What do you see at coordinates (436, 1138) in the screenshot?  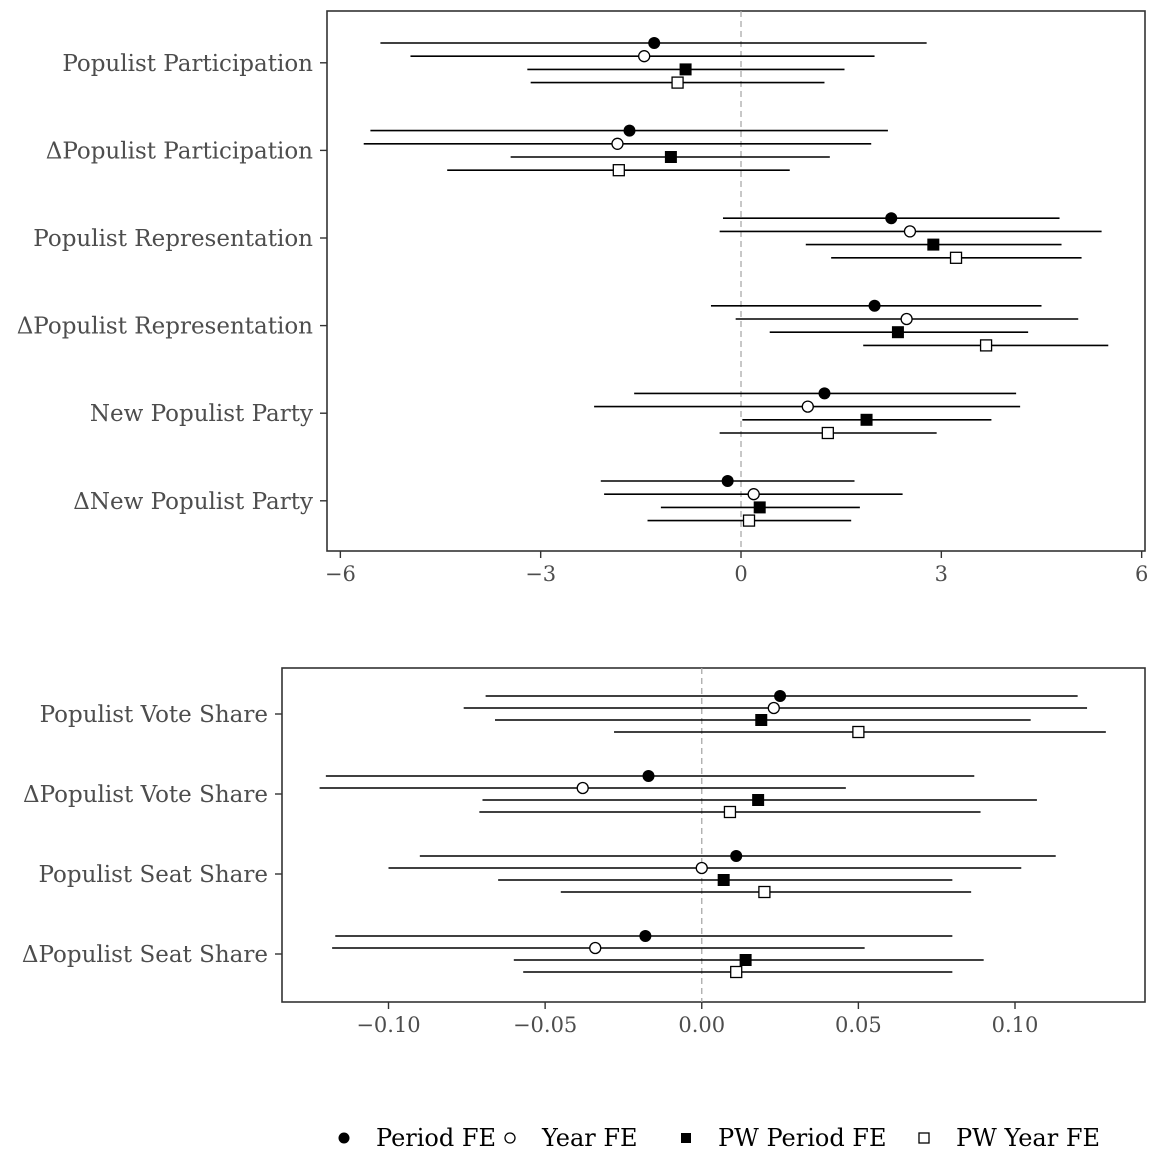 I see `legend-label: Period FE` at bounding box center [436, 1138].